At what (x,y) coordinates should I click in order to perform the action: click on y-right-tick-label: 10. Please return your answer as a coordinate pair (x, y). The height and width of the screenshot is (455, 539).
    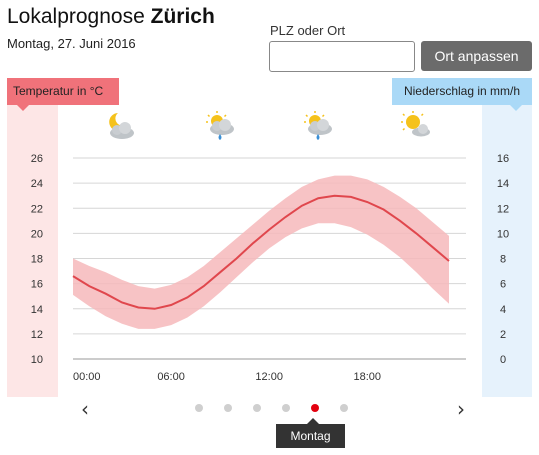
    Looking at the image, I should click on (503, 234).